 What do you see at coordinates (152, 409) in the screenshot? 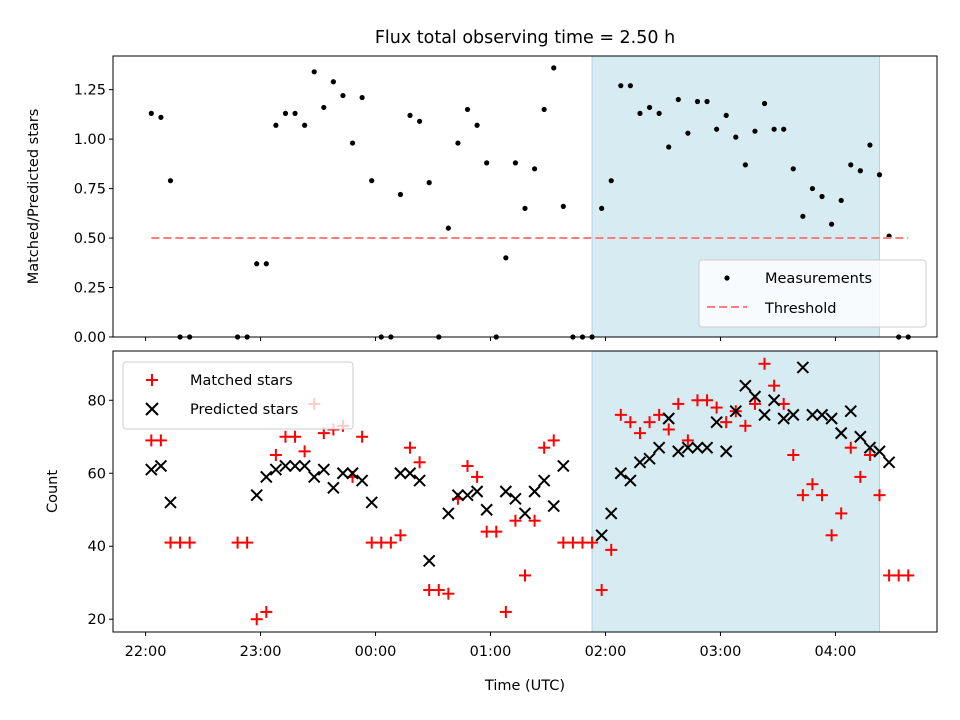
I see `legend-predicted-marker` at bounding box center [152, 409].